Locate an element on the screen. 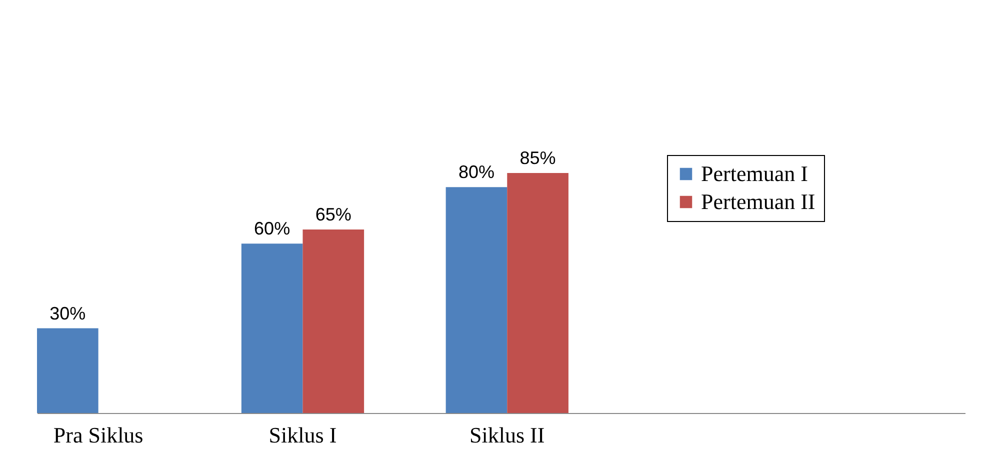  x-tick-label: Siklus I is located at coordinates (302, 435).